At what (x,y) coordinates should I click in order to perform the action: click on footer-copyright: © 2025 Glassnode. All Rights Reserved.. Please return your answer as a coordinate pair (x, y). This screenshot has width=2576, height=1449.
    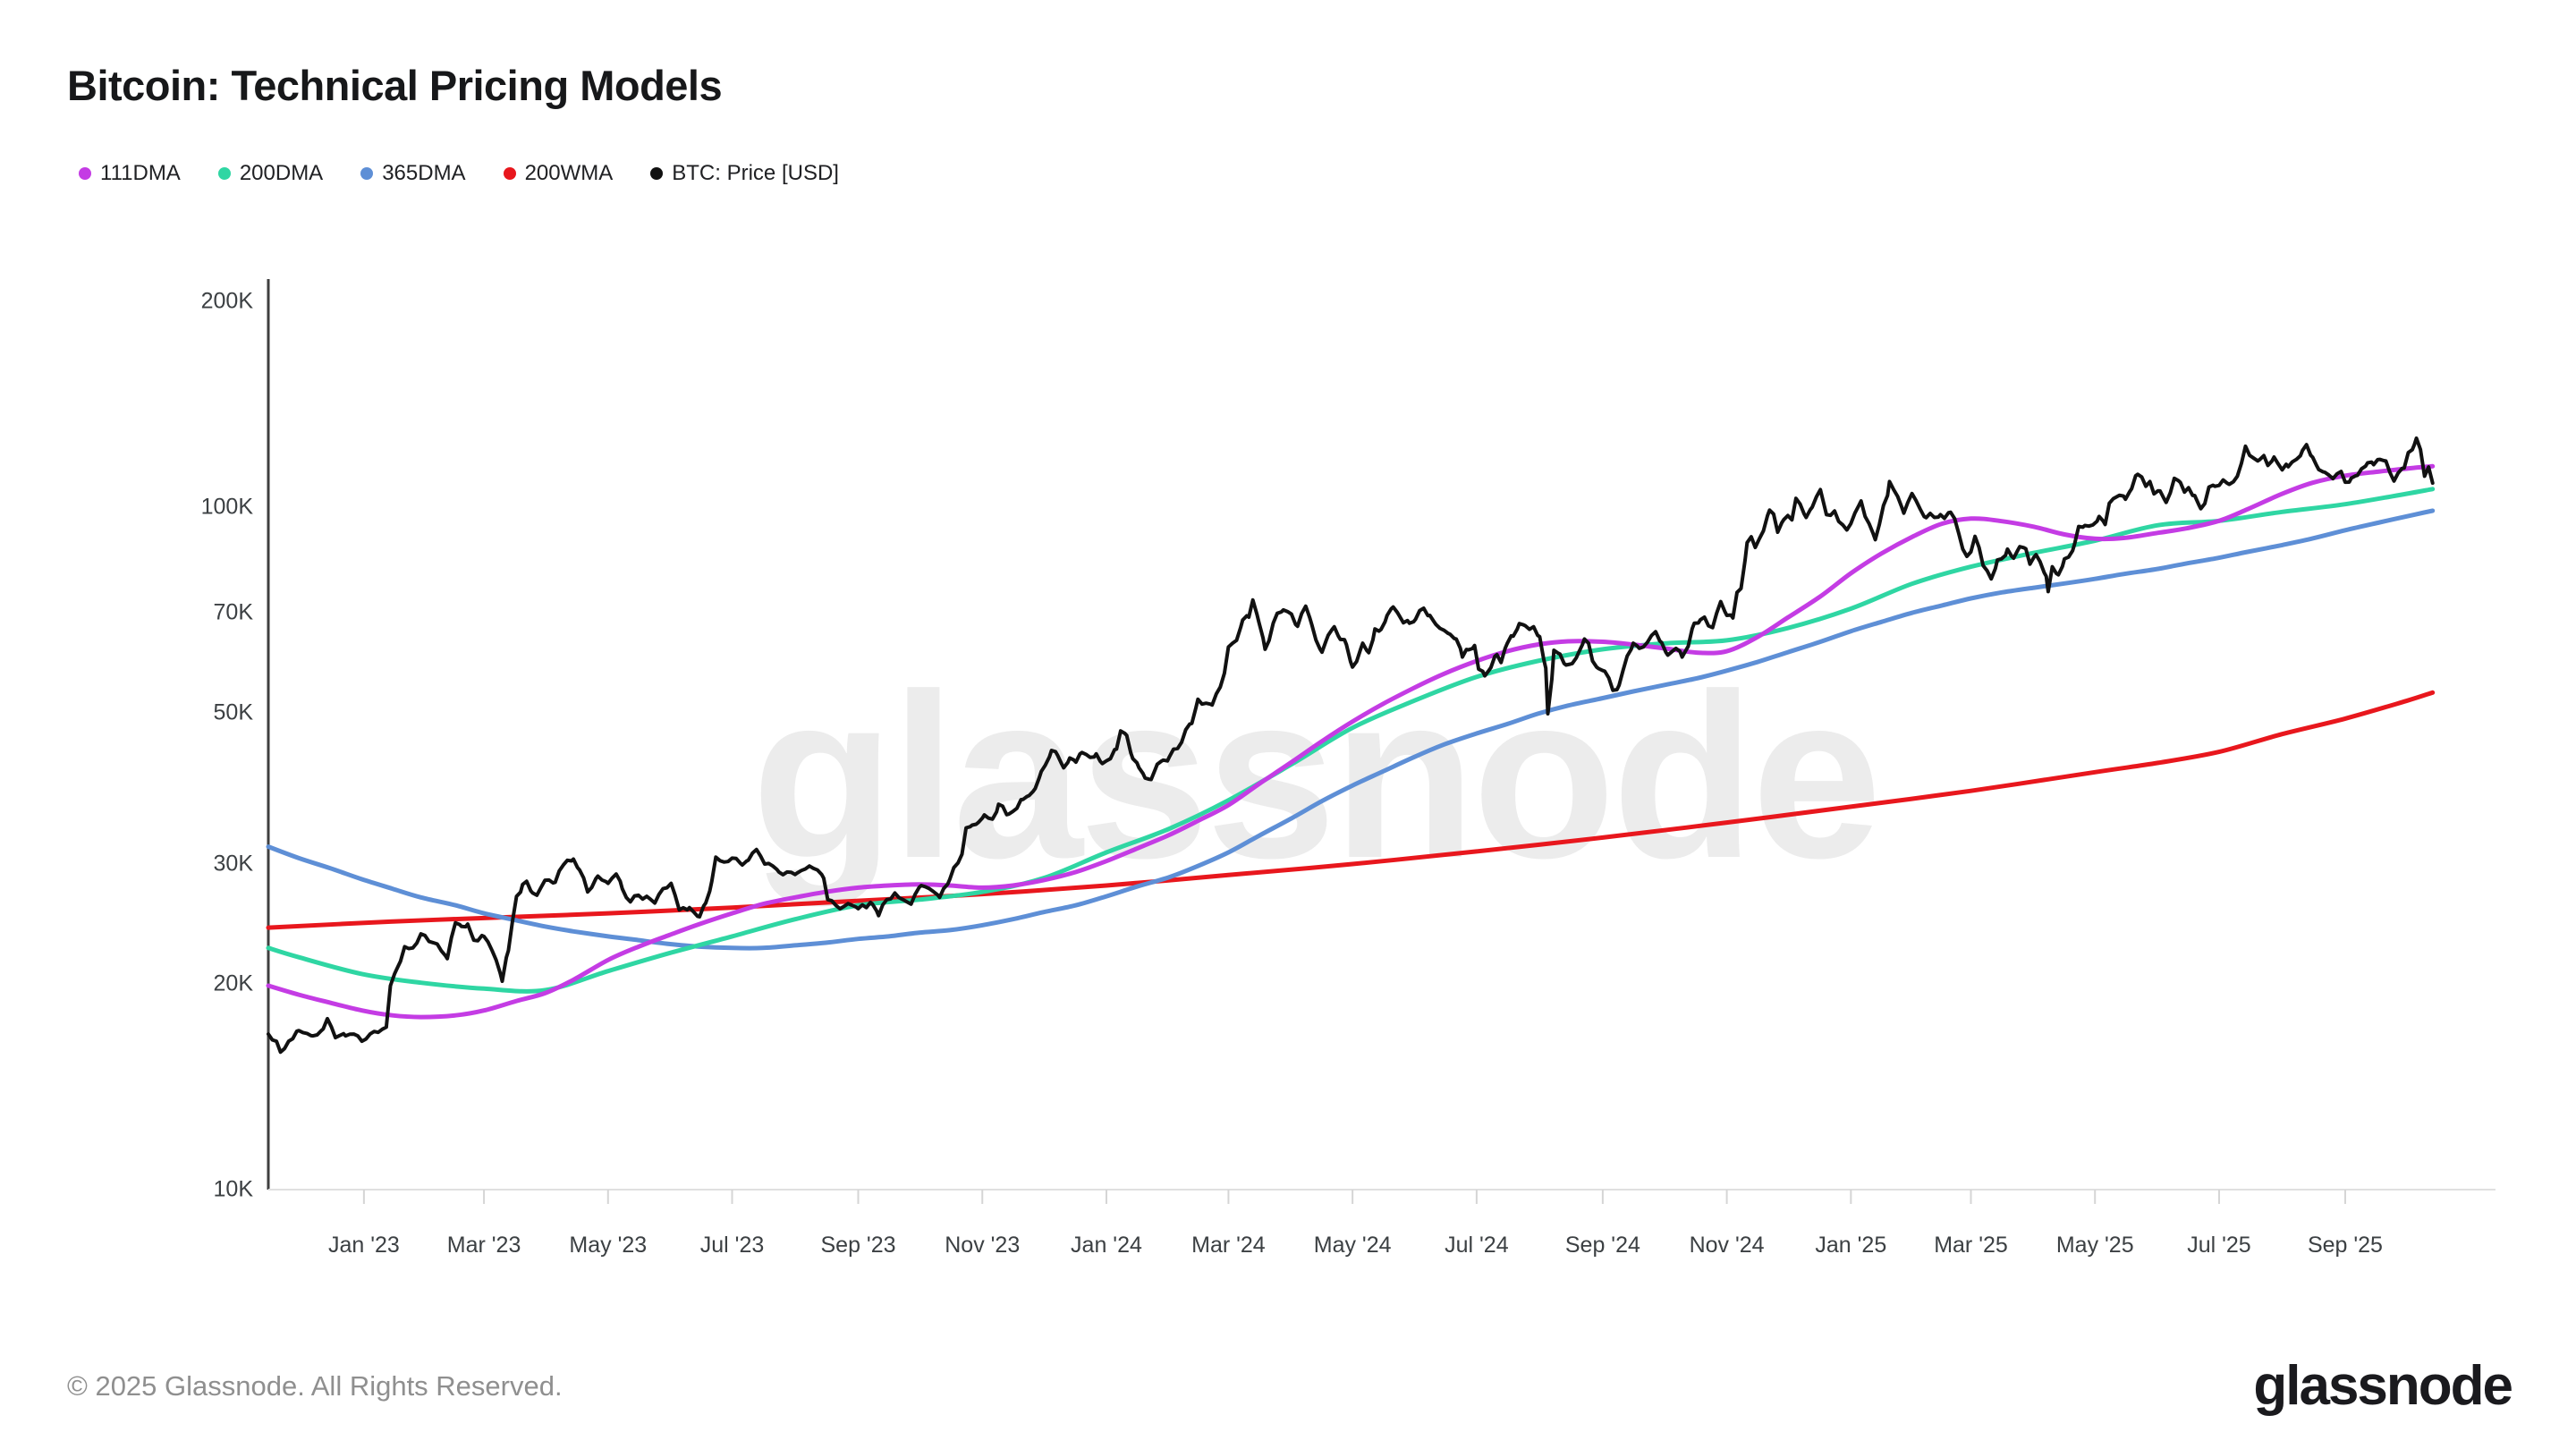
    Looking at the image, I should click on (315, 1386).